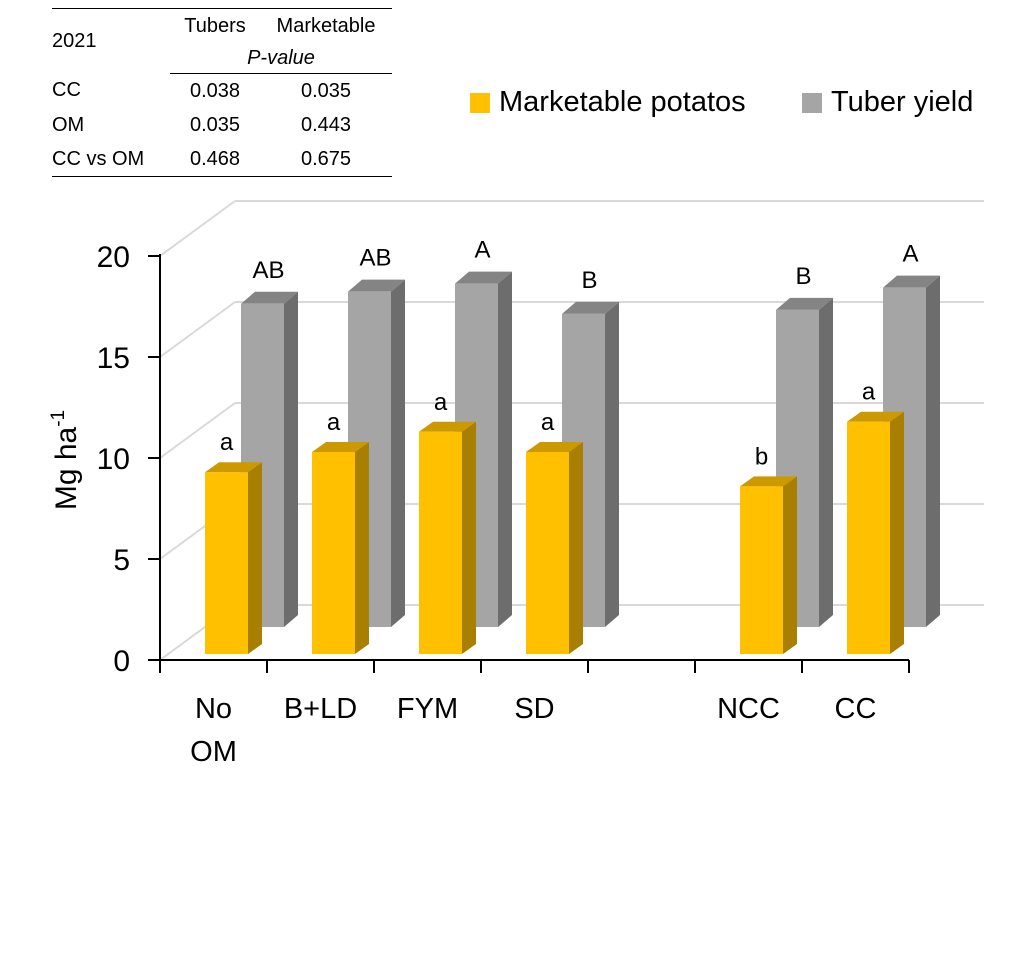 The width and height of the screenshot is (1024, 953). I want to click on x-tick-label: B+LD, so click(320, 709).